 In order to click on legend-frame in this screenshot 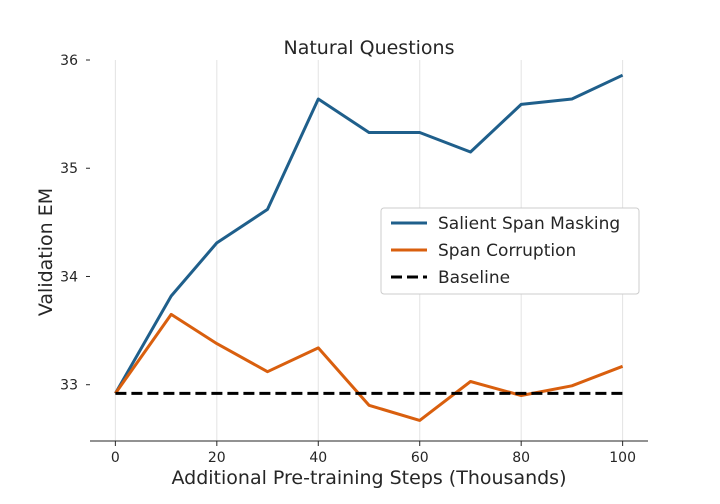, I will do `click(510, 251)`.